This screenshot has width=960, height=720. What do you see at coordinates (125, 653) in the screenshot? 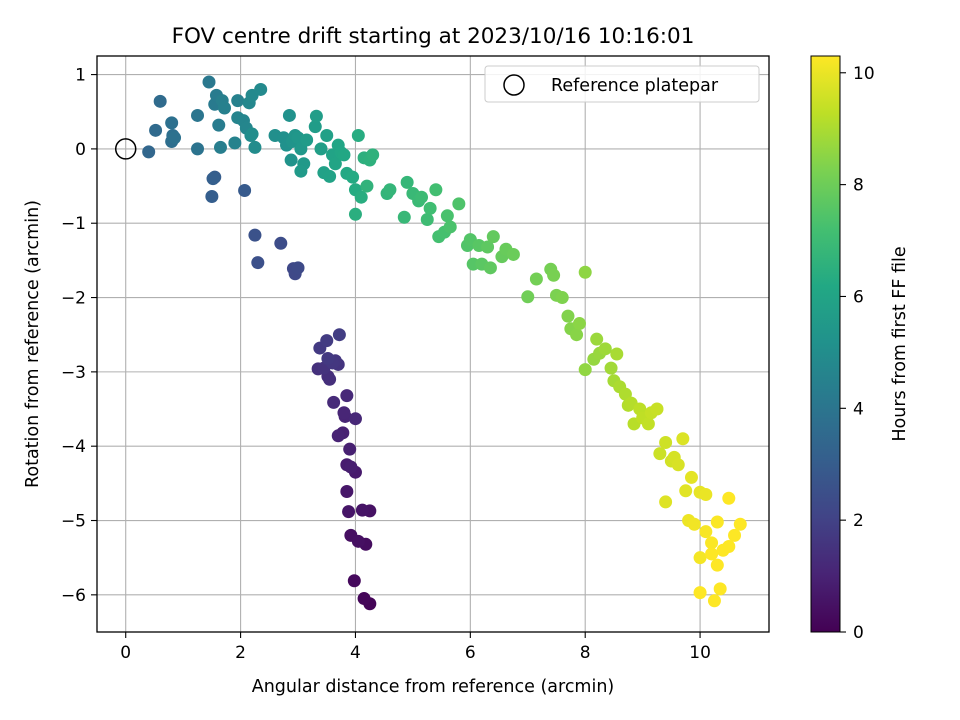
I see `x-tick-label-0: 0` at bounding box center [125, 653].